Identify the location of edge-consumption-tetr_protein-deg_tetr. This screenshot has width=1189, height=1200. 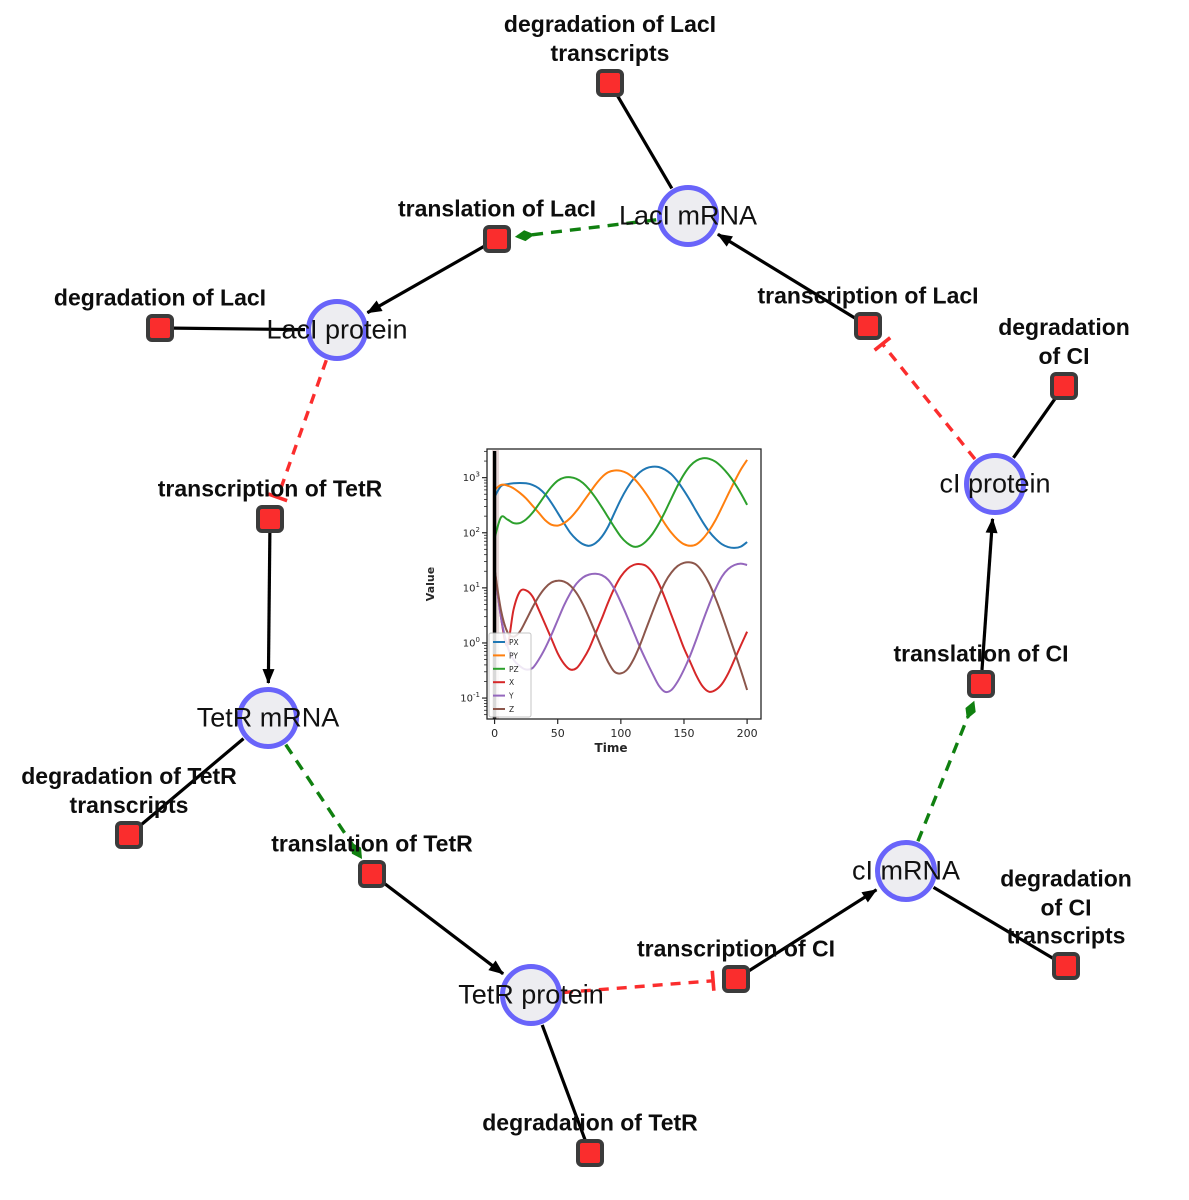
(563, 1082).